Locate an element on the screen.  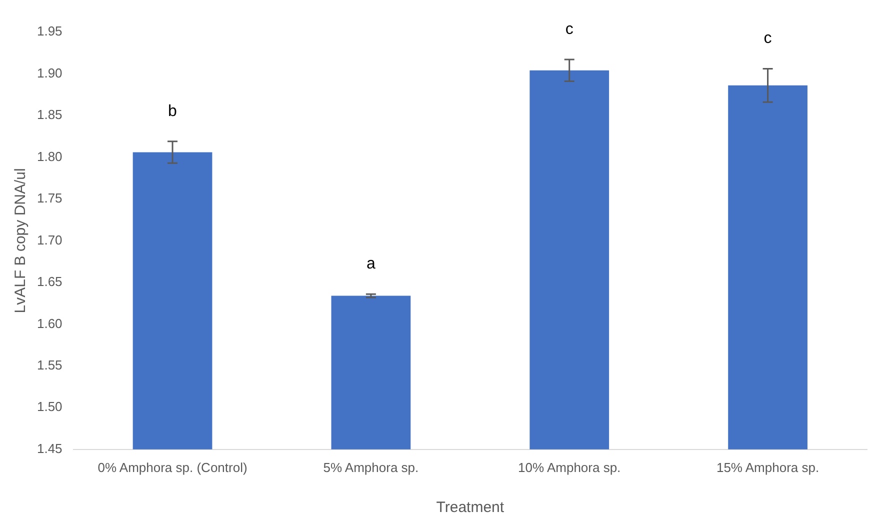
y-tick-label: 1.80 is located at coordinates (49, 156).